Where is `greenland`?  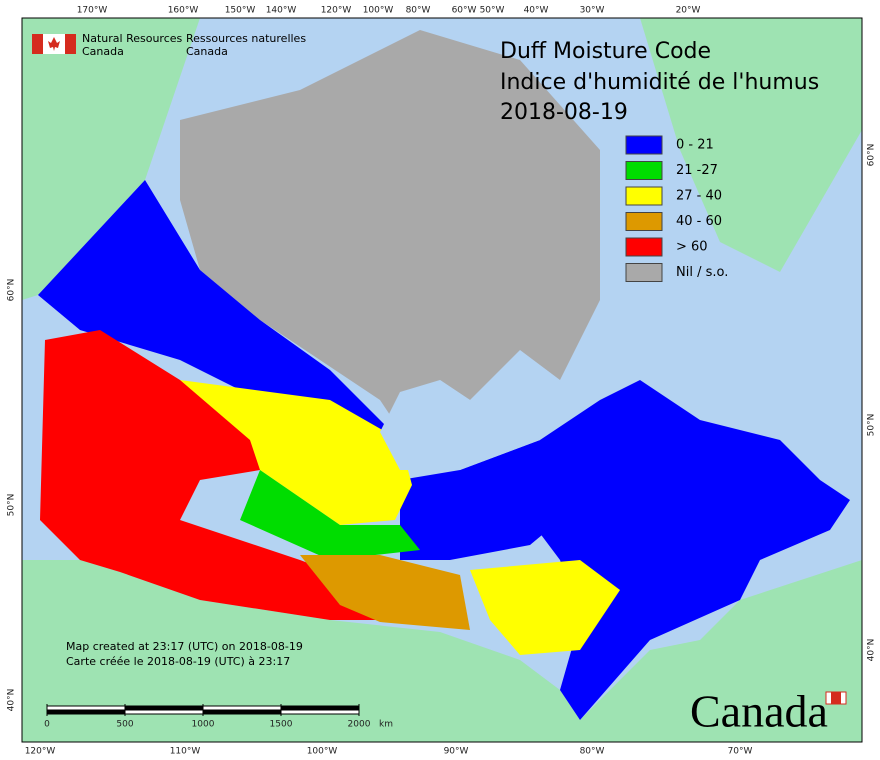
greenland is located at coordinates (751, 145).